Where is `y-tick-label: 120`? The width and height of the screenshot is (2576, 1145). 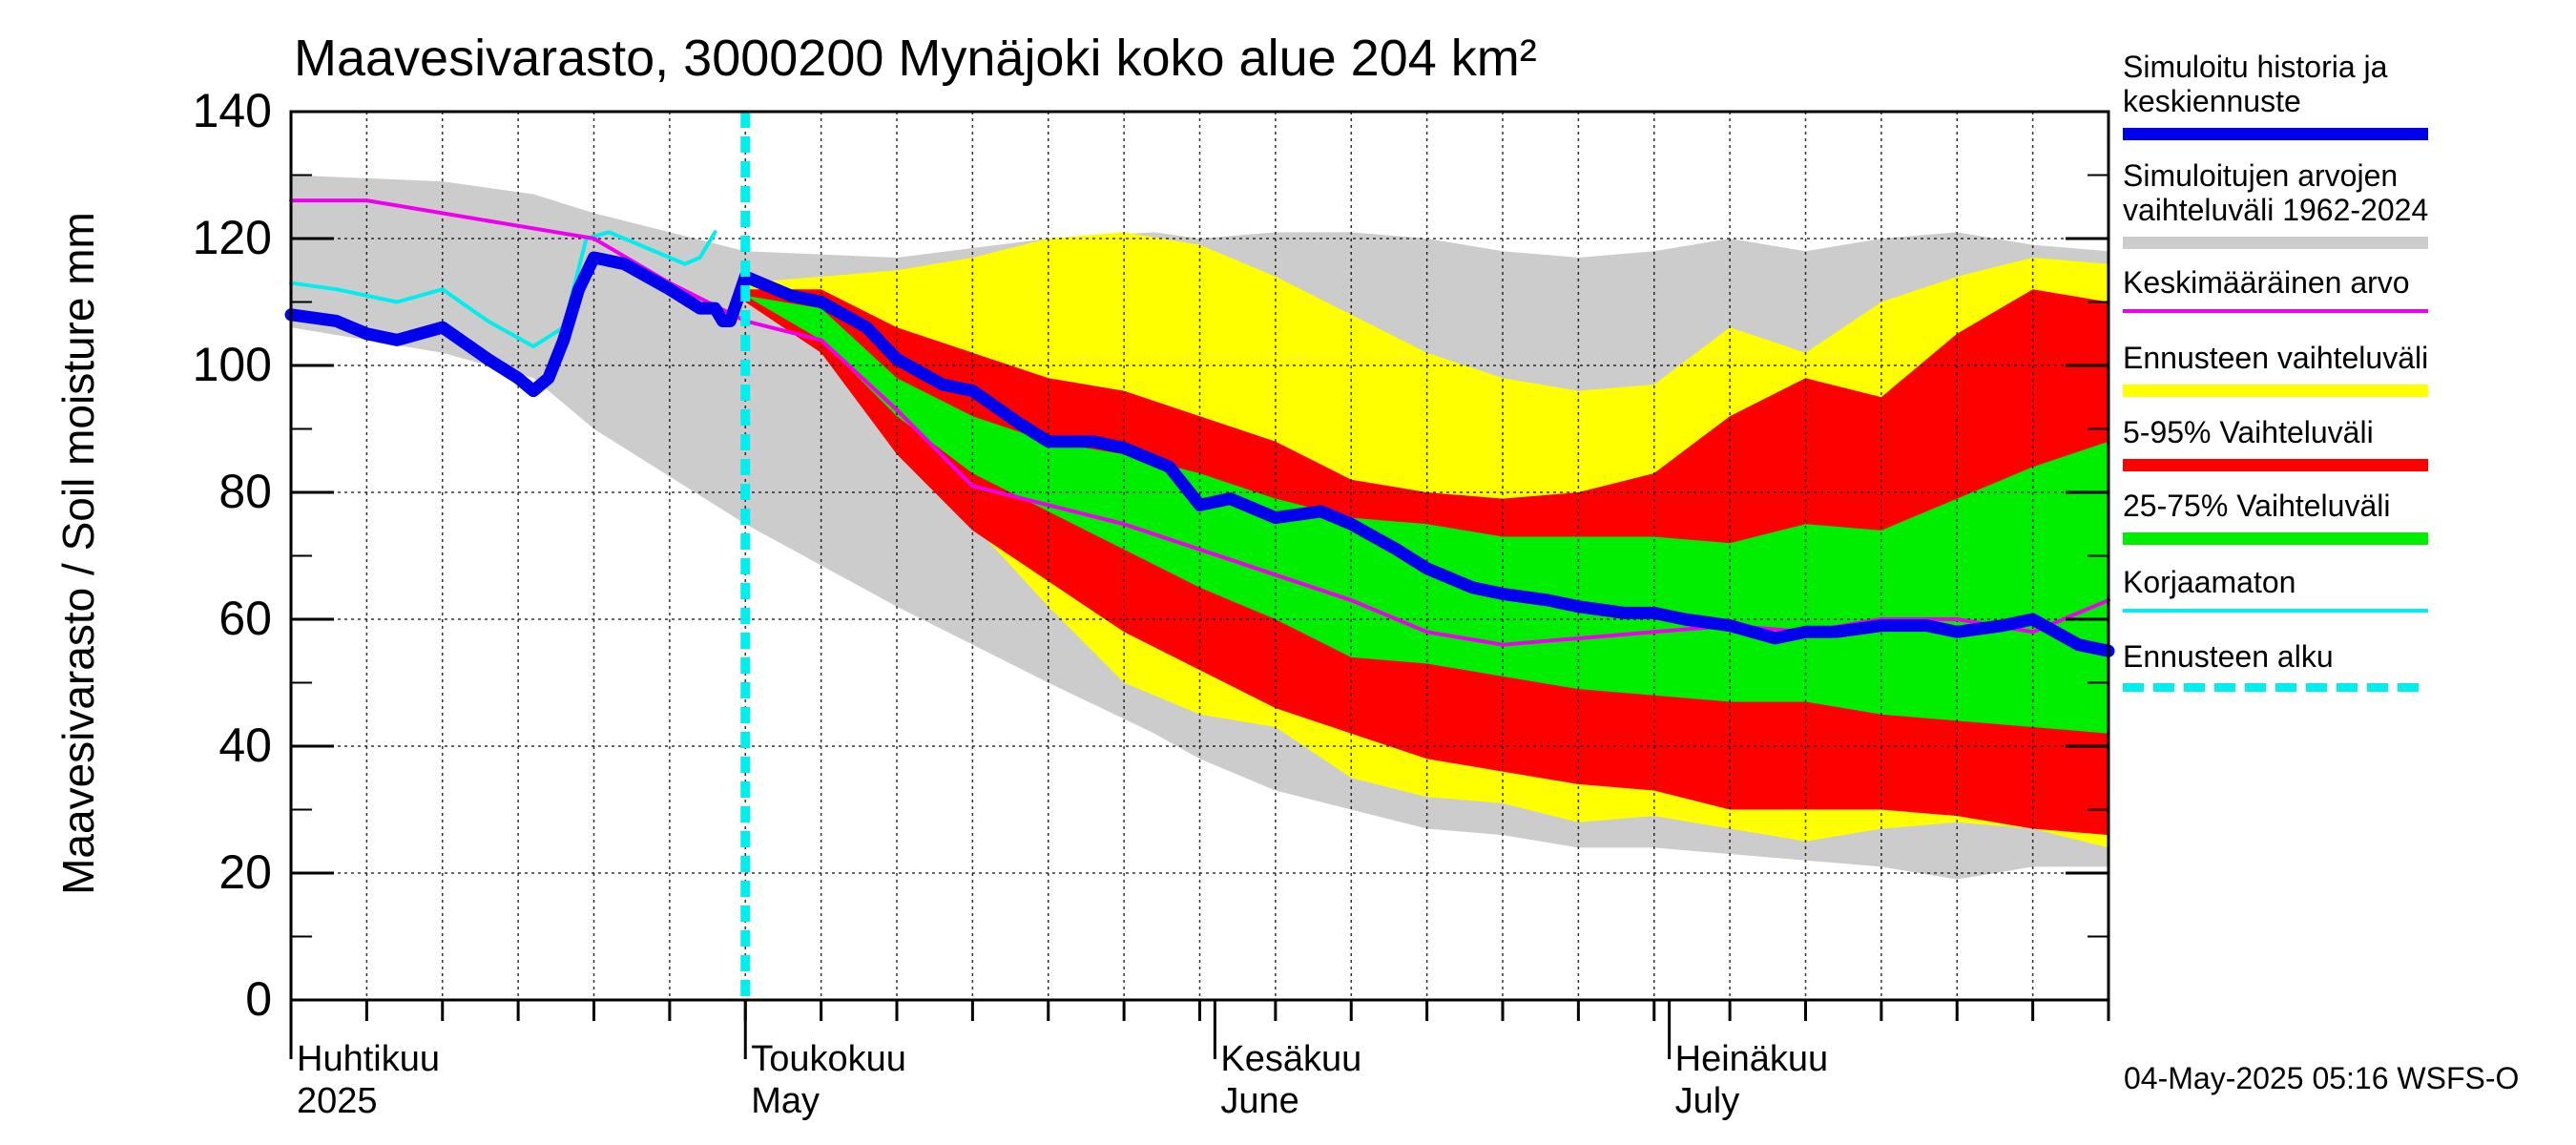 y-tick-label: 120 is located at coordinates (232, 238).